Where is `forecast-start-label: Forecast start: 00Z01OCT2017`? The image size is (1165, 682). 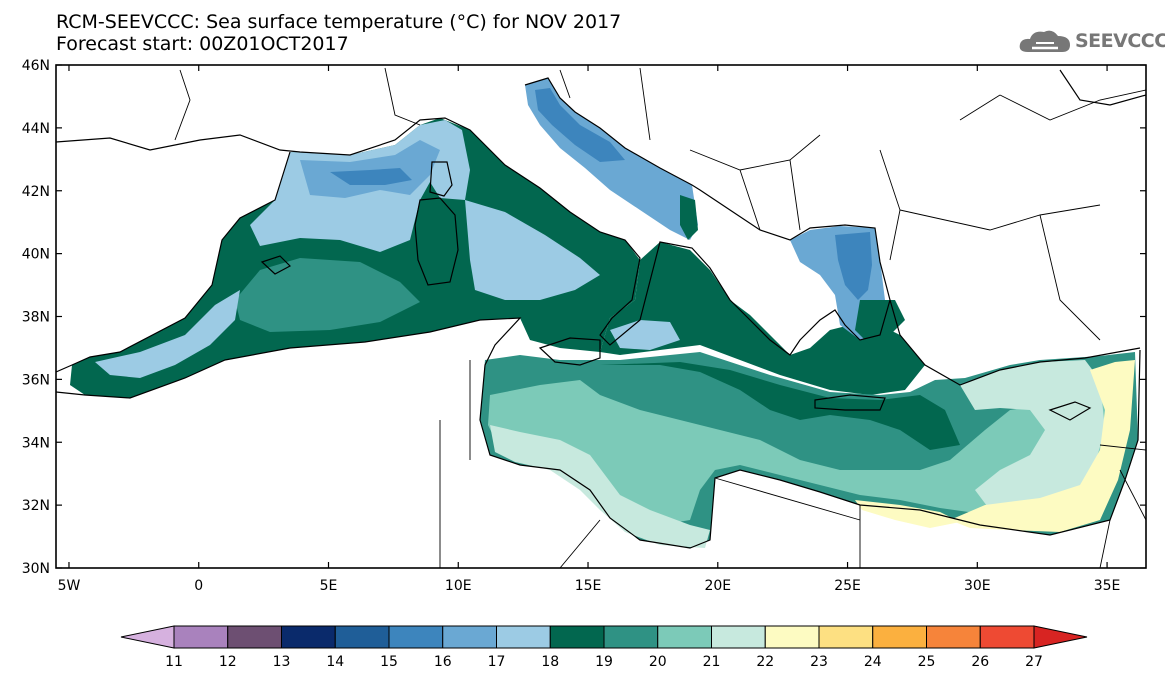 forecast-start-label: Forecast start: 00Z01OCT2017 is located at coordinates (202, 44).